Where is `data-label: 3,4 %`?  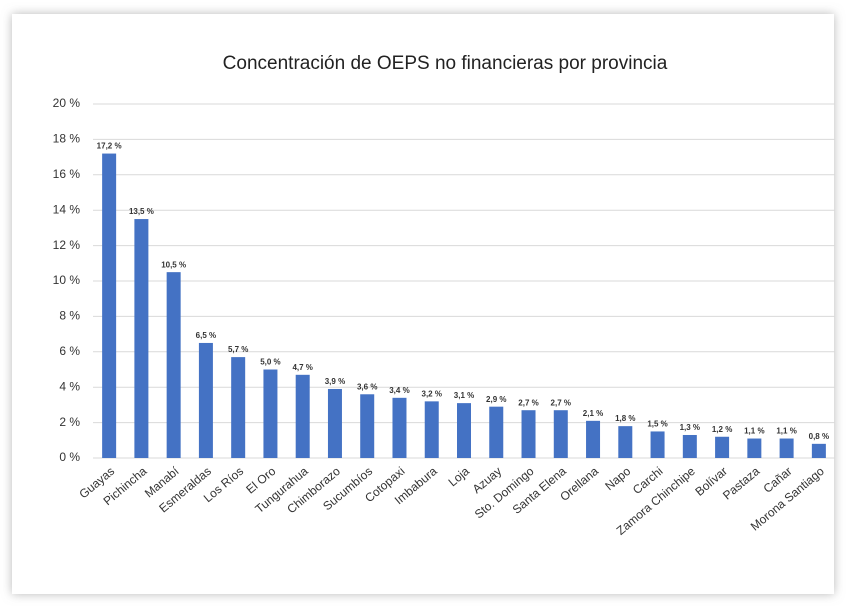 data-label: 3,4 % is located at coordinates (399, 390).